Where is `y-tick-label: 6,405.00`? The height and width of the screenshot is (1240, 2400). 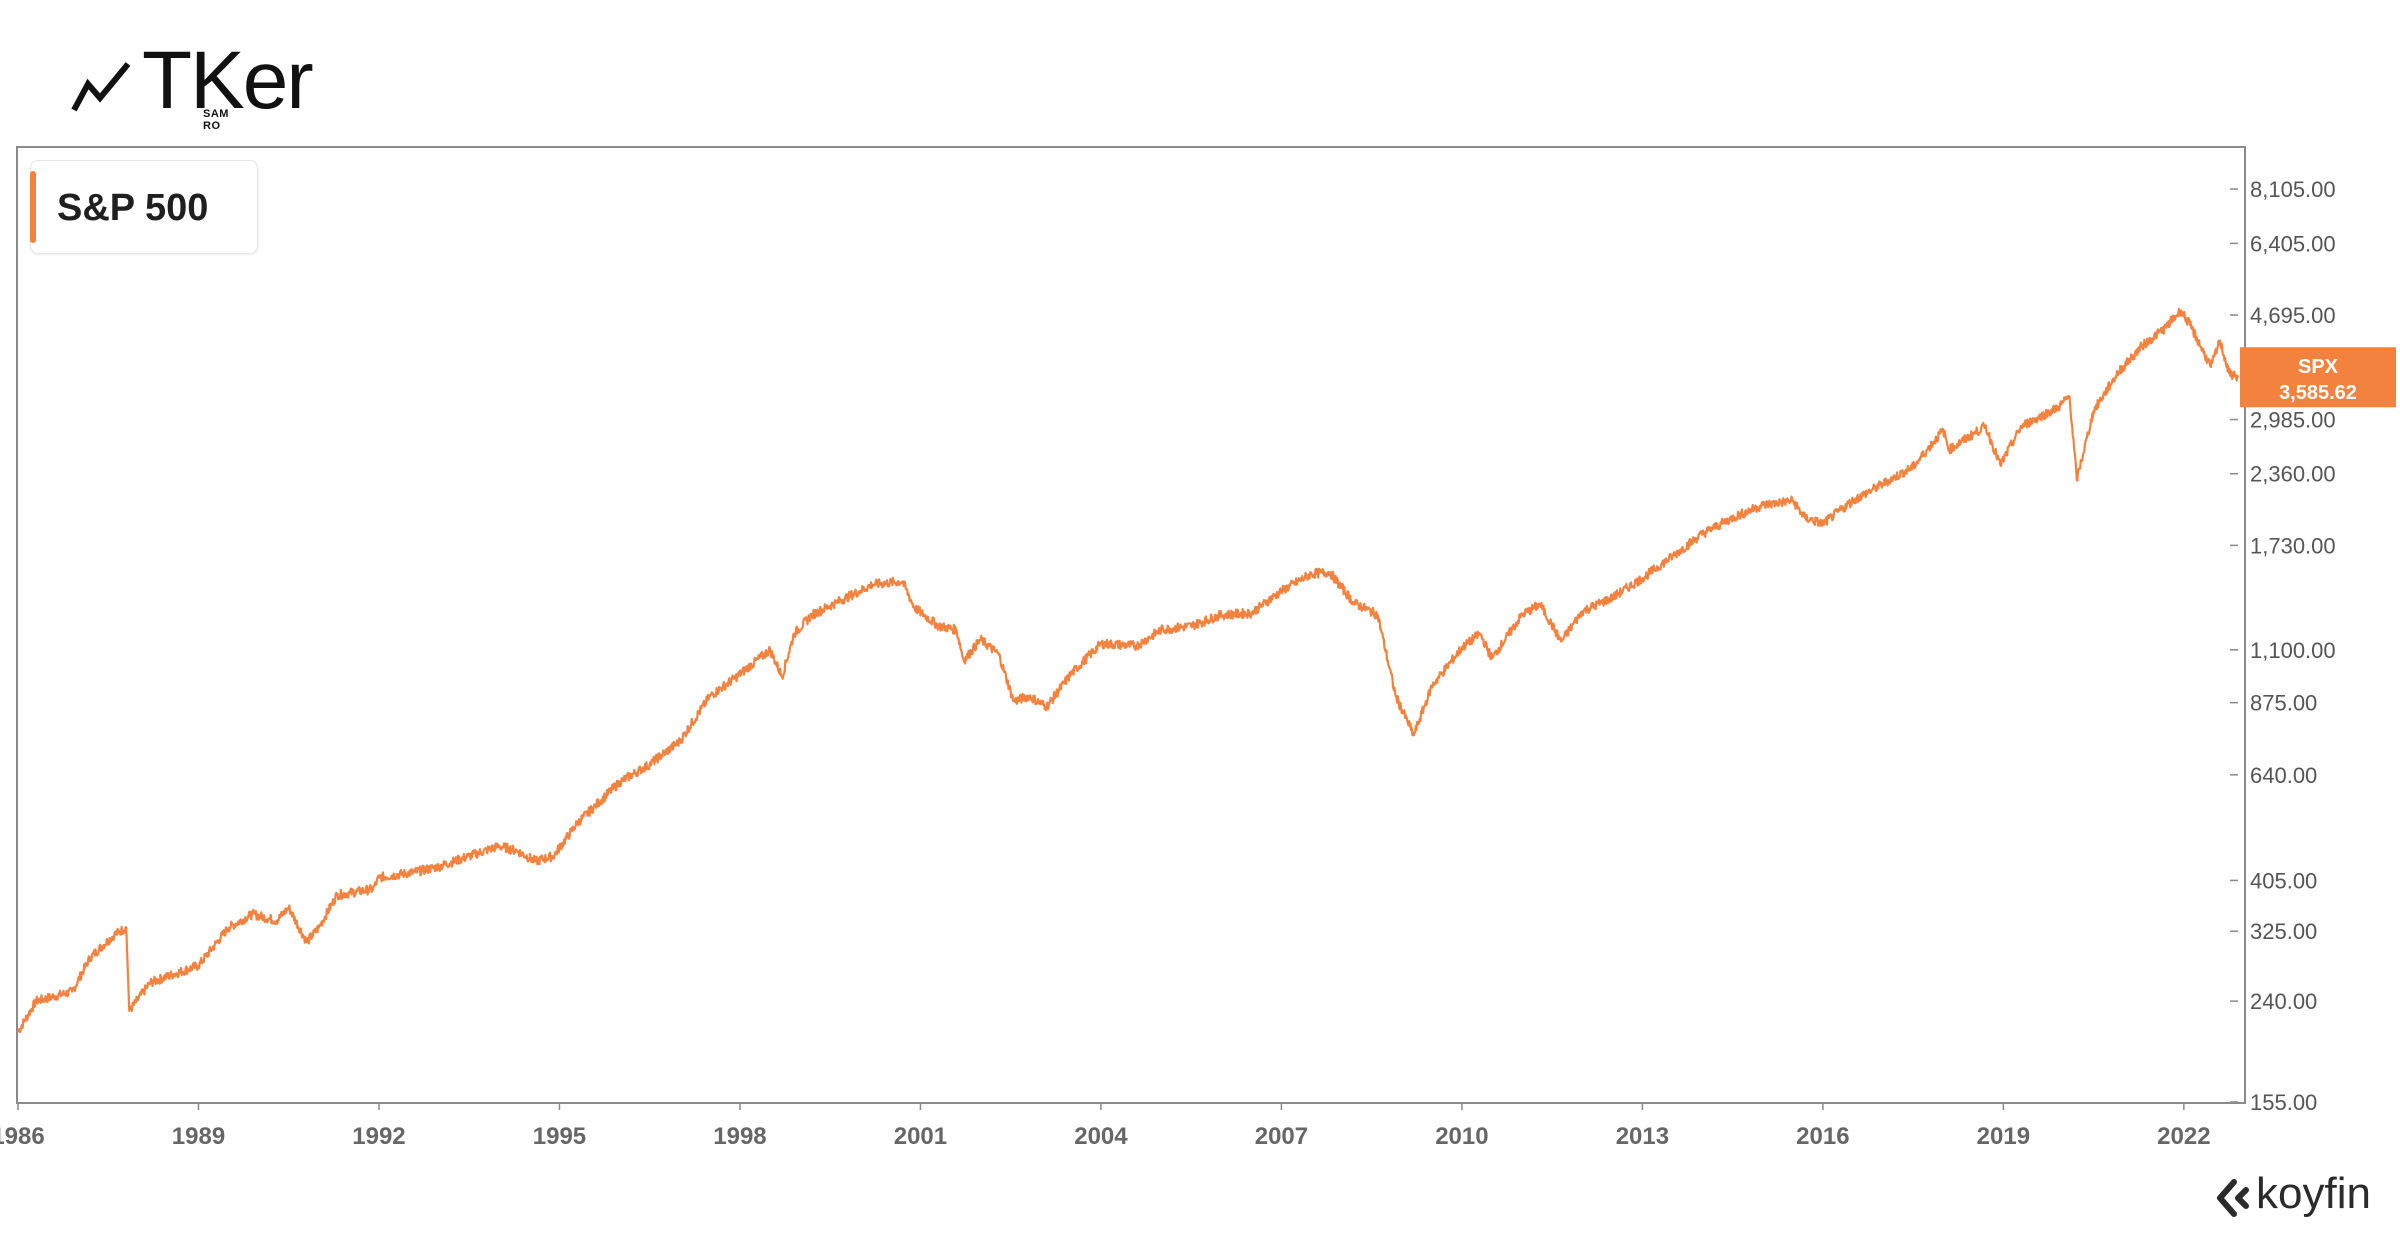
y-tick-label: 6,405.00 is located at coordinates (2293, 243).